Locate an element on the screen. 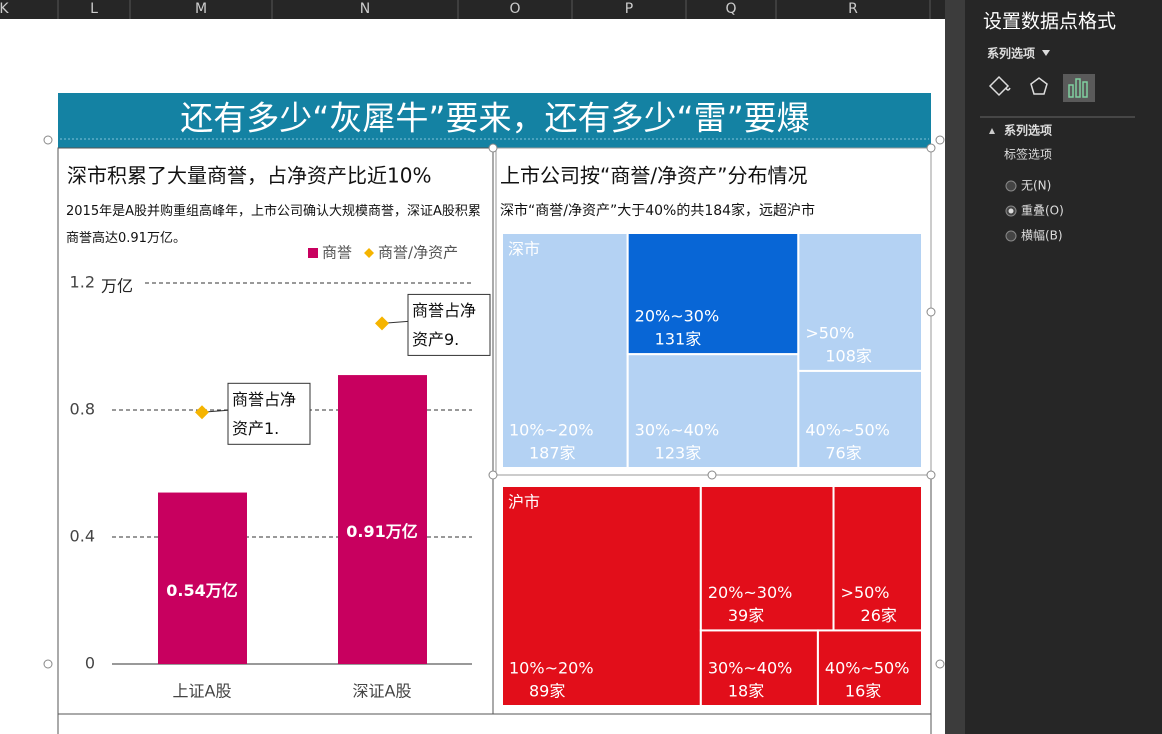 The image size is (1162, 734). chart-icon is located at coordinates (1078, 88).